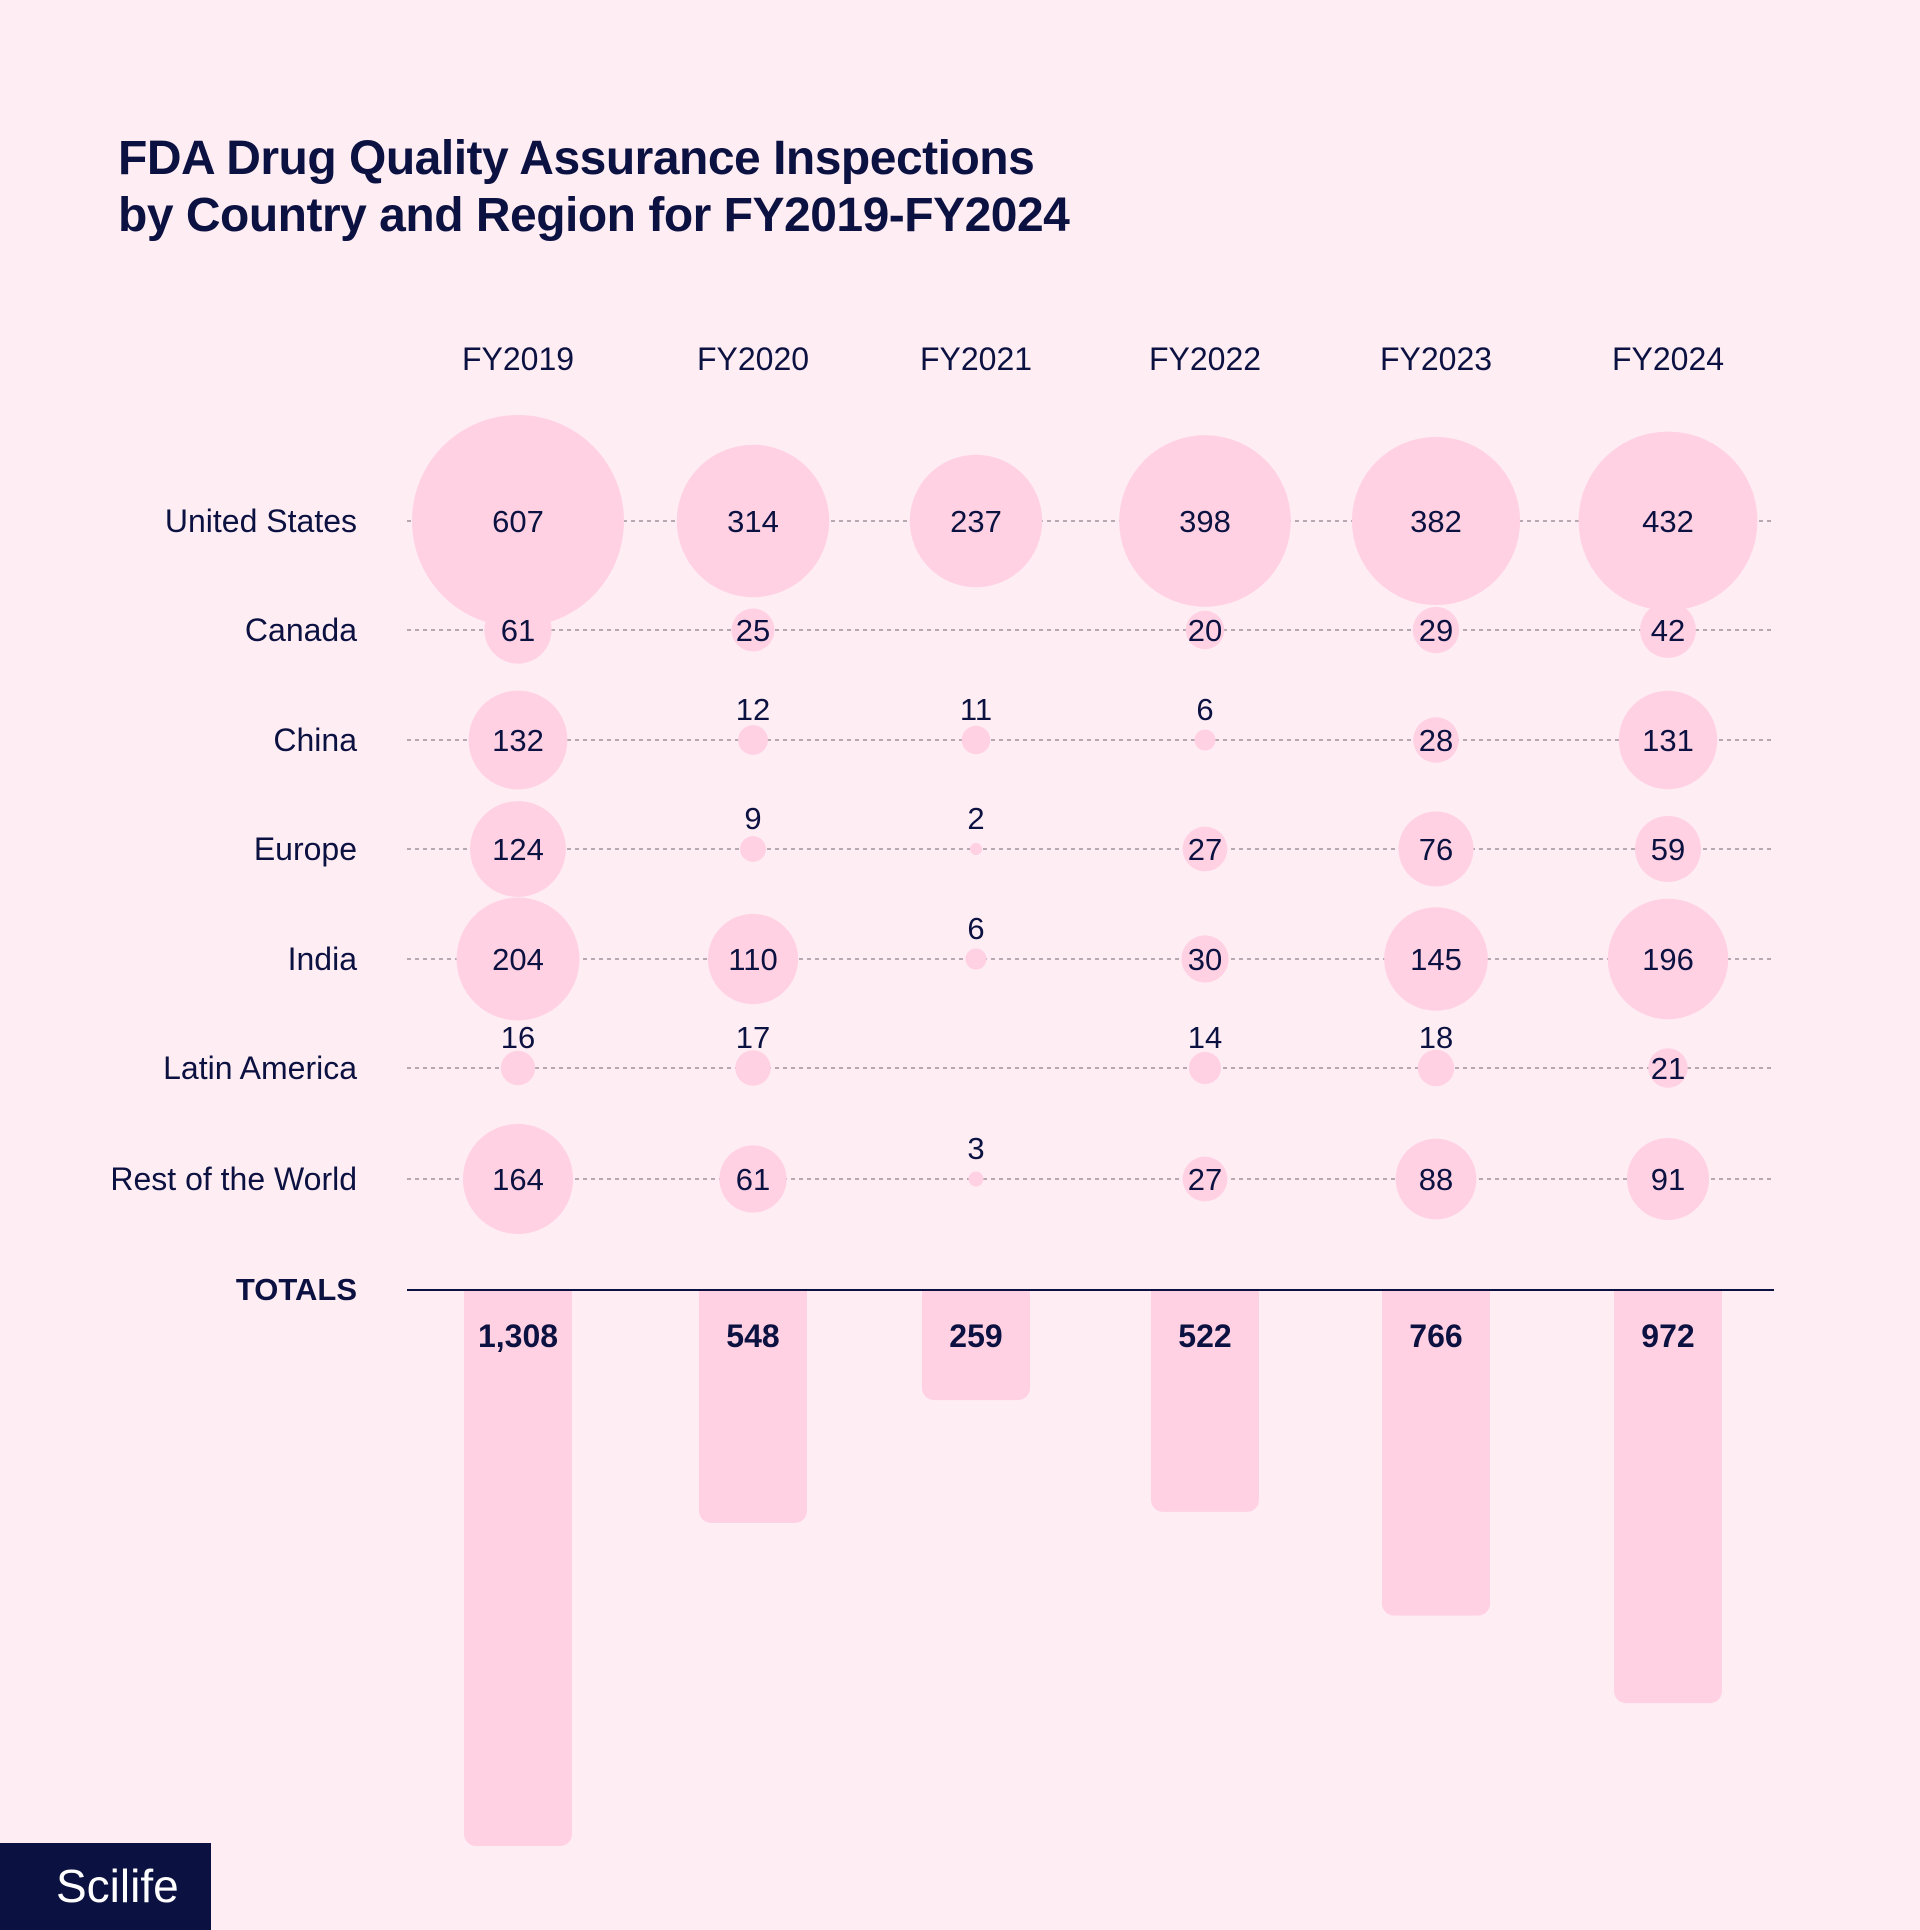 The width and height of the screenshot is (1920, 1930). Describe the element at coordinates (752, 818) in the screenshot. I see `data-label: 9` at that location.